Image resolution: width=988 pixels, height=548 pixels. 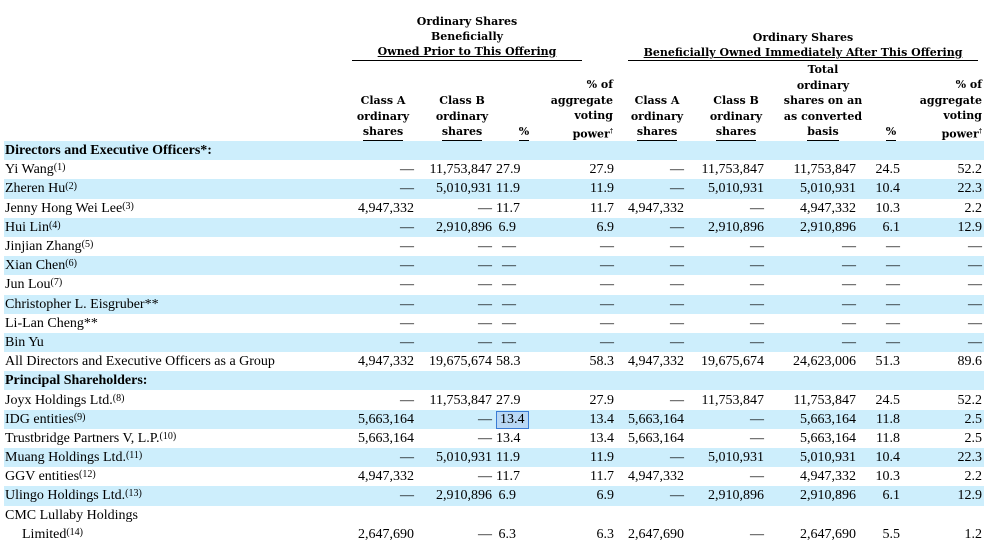 What do you see at coordinates (974, 534) in the screenshot?
I see `cell-text: 1.2` at bounding box center [974, 534].